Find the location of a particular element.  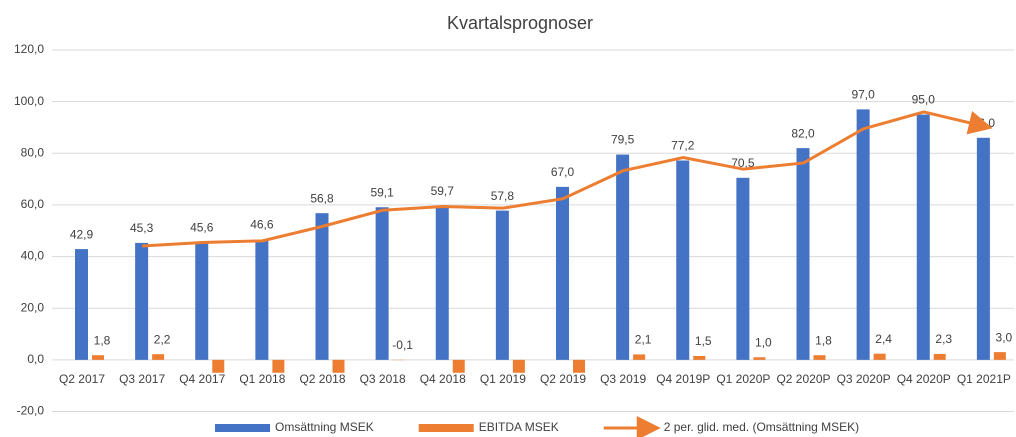

data-label: 1,5 is located at coordinates (703, 341).